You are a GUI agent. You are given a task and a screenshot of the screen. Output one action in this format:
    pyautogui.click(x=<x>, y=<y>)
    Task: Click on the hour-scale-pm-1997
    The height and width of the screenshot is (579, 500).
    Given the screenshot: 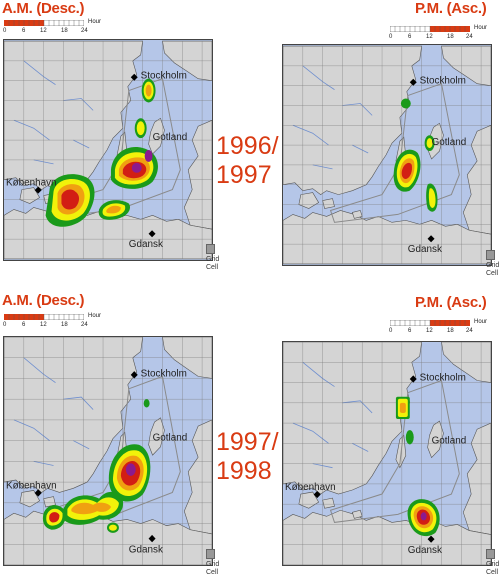 What is the action you would take?
    pyautogui.click(x=430, y=323)
    